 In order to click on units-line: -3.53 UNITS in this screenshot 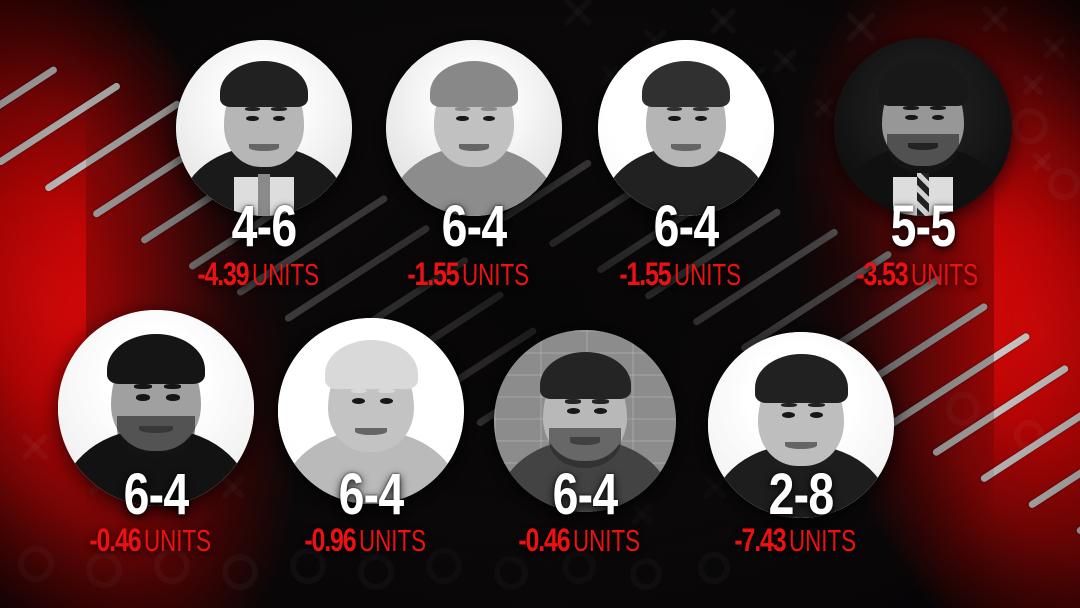, I will do `click(923, 274)`.